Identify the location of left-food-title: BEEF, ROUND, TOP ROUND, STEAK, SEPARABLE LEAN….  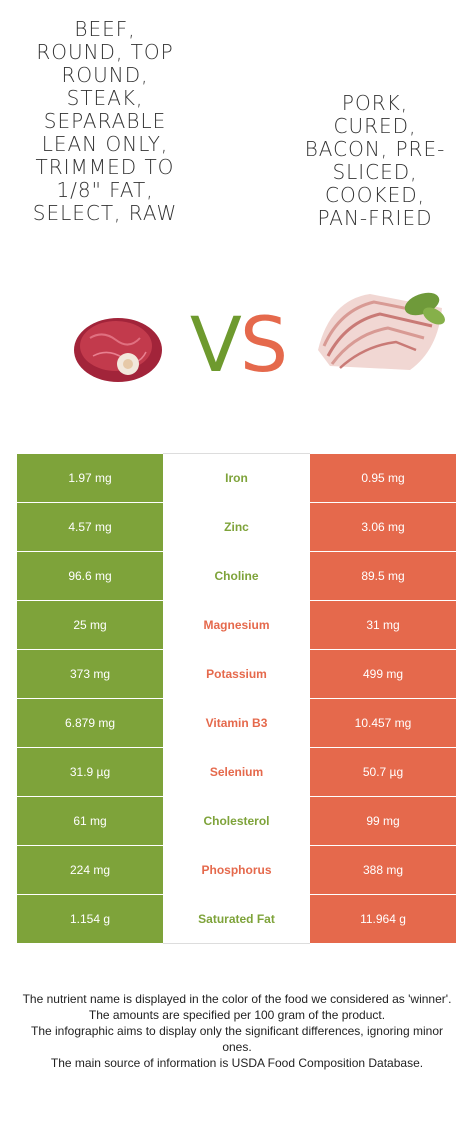
(105, 121).